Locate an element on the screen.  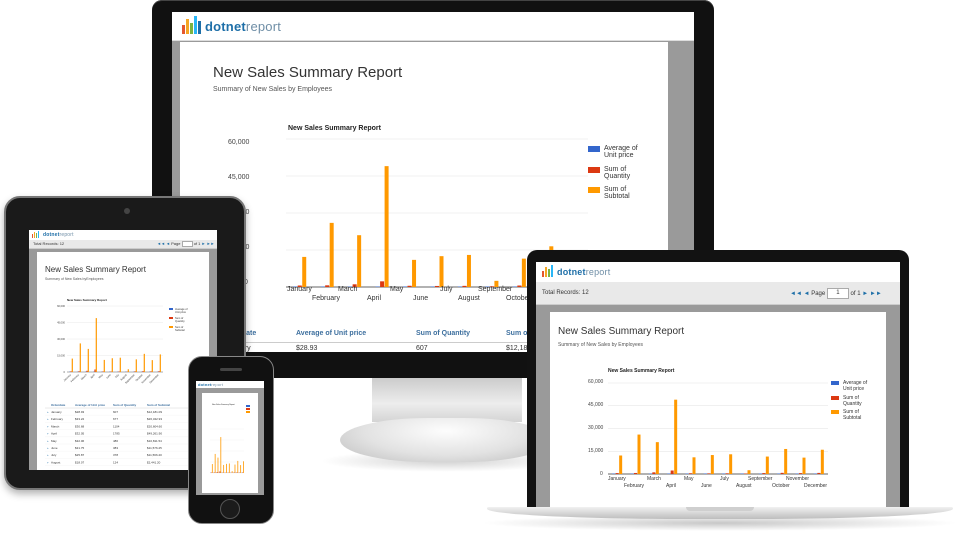
page-input: 1 is located at coordinates (837, 293).